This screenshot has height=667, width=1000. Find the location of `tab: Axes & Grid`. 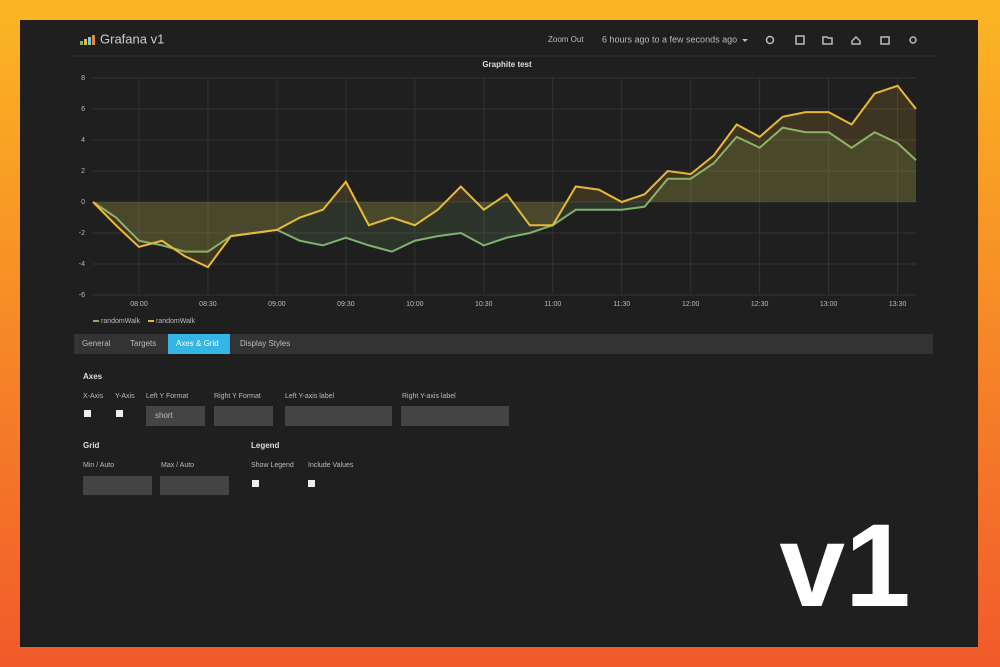

tab: Axes & Grid is located at coordinates (197, 343).